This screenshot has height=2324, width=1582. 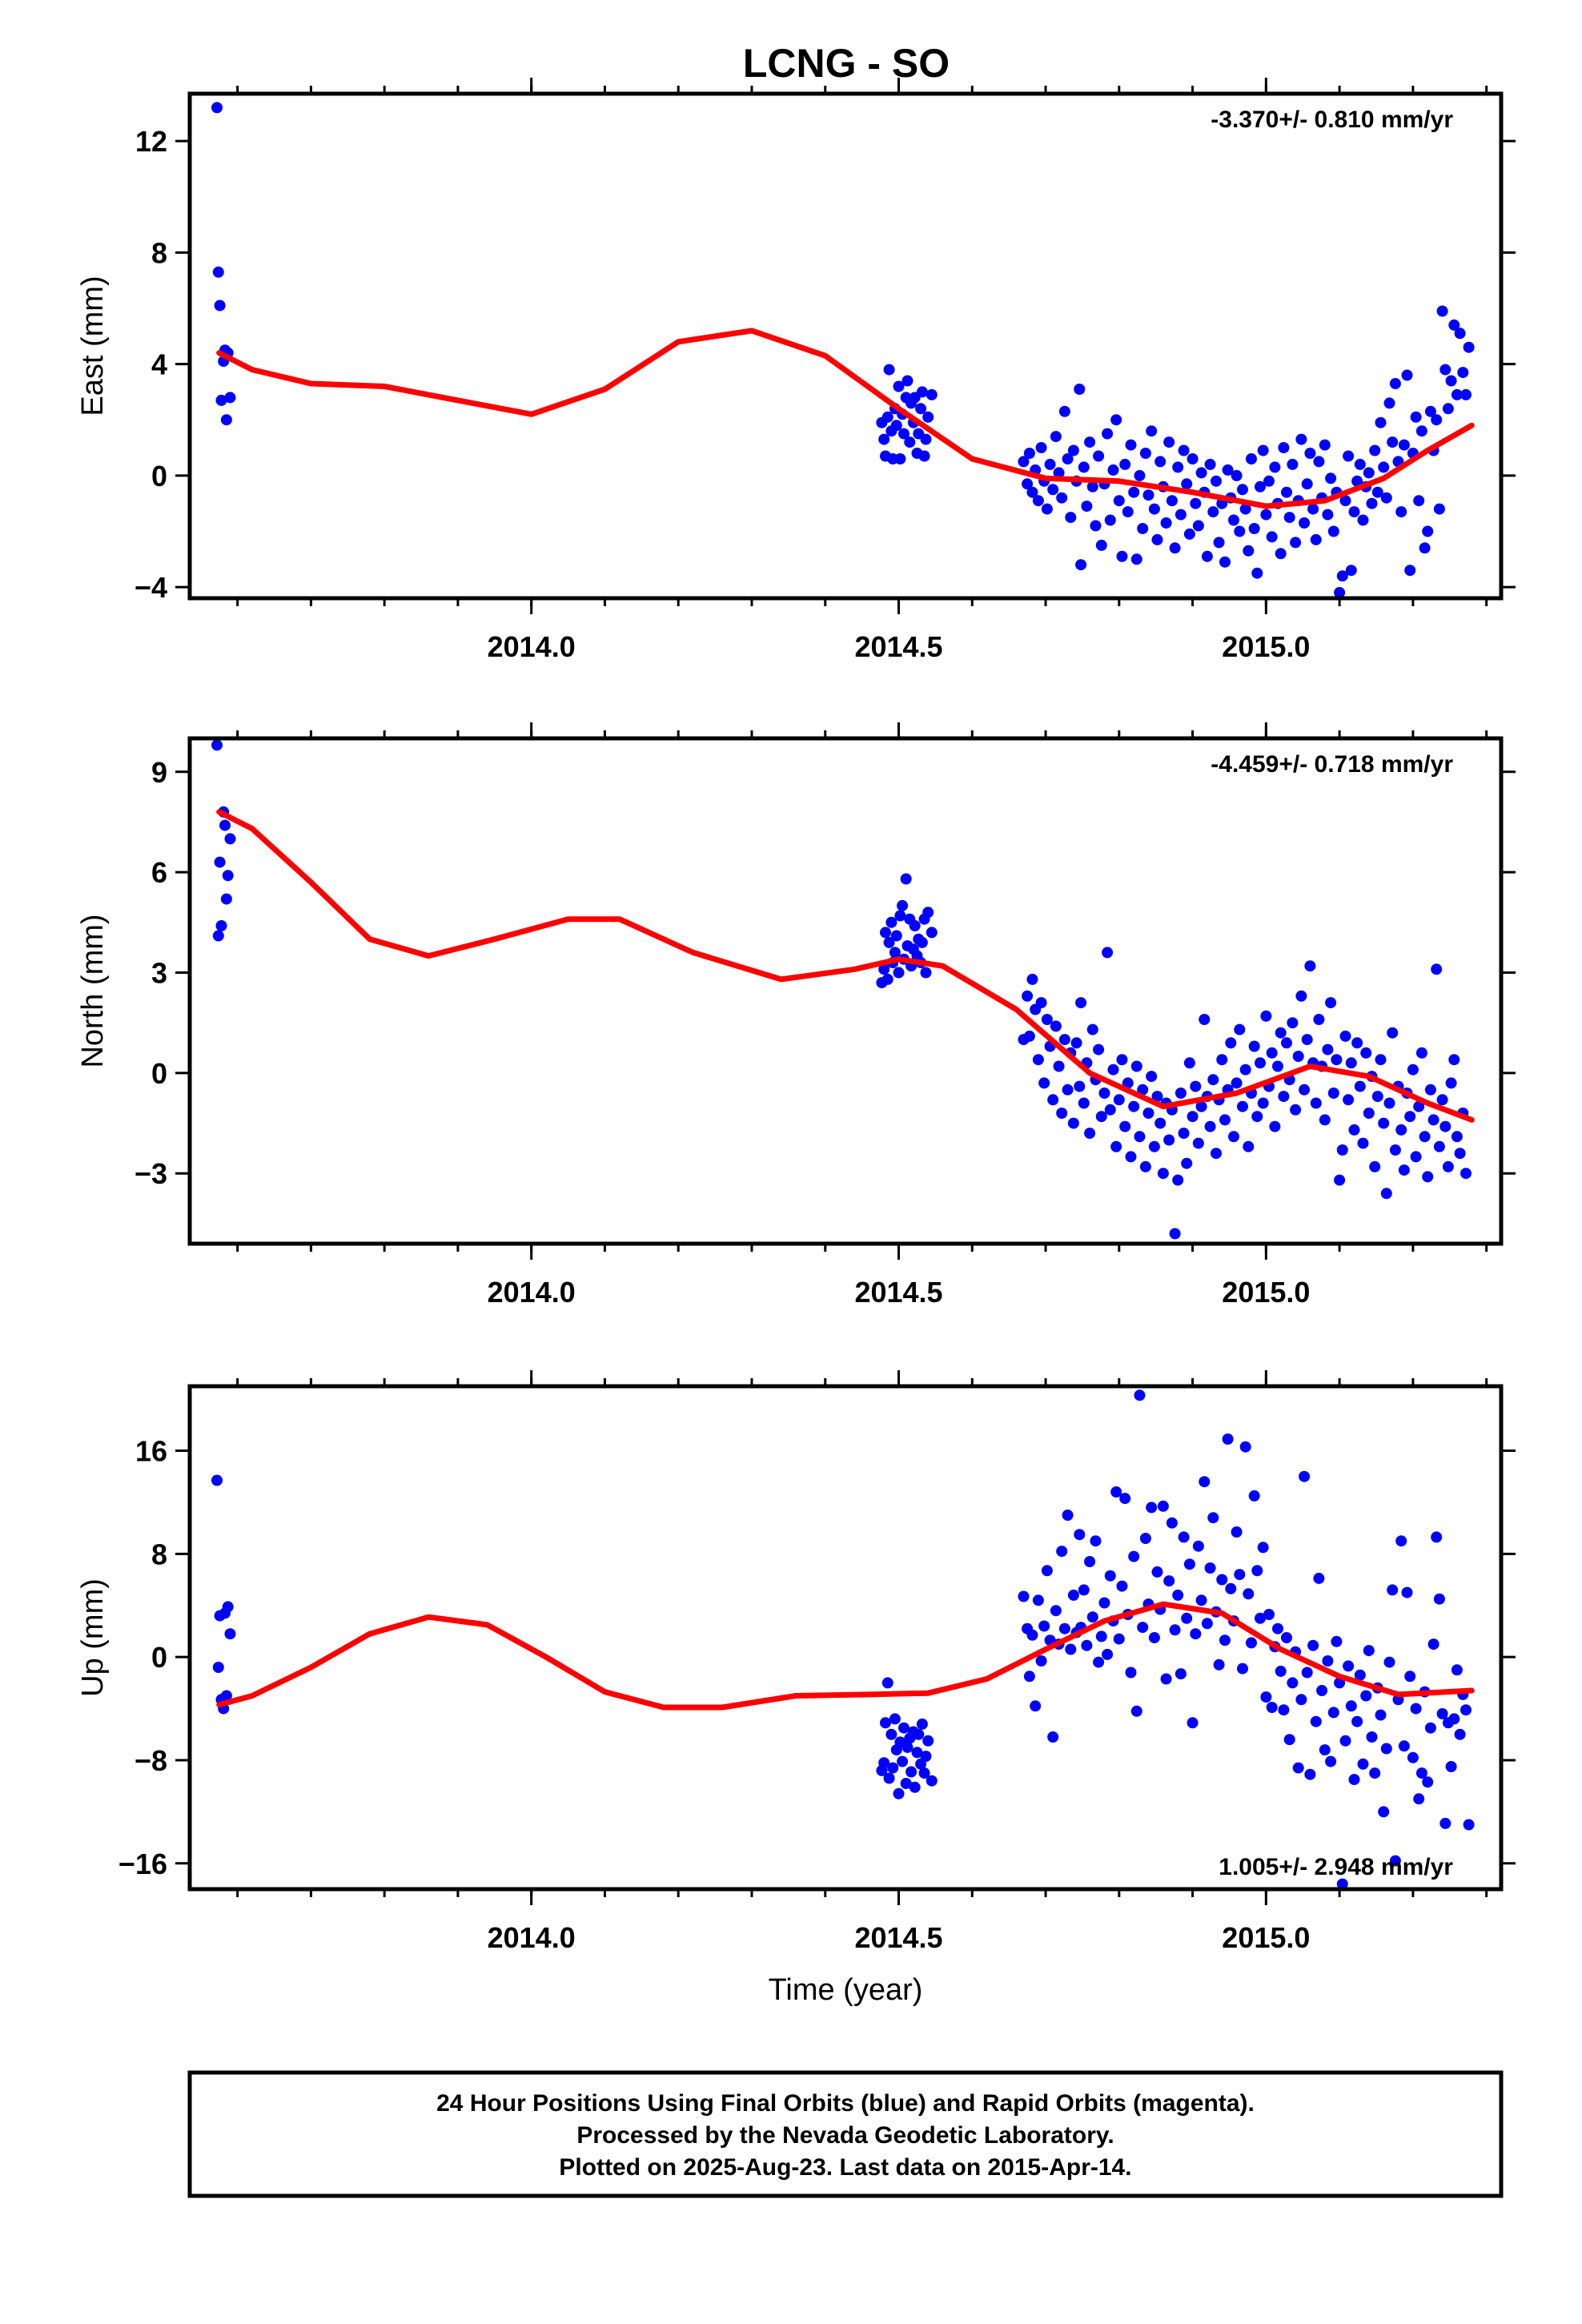 What do you see at coordinates (846, 1990) in the screenshot?
I see `up-x-axis-label: Time (year)` at bounding box center [846, 1990].